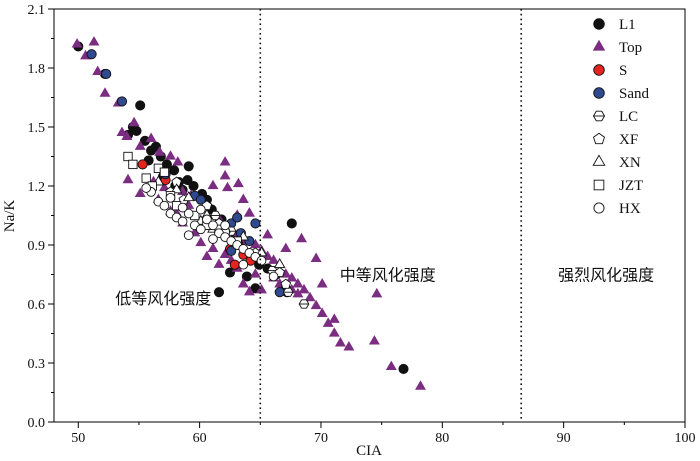 This screenshot has width=700, height=461. Describe the element at coordinates (127, 135) in the screenshot. I see `point-top-9-shape` at that location.